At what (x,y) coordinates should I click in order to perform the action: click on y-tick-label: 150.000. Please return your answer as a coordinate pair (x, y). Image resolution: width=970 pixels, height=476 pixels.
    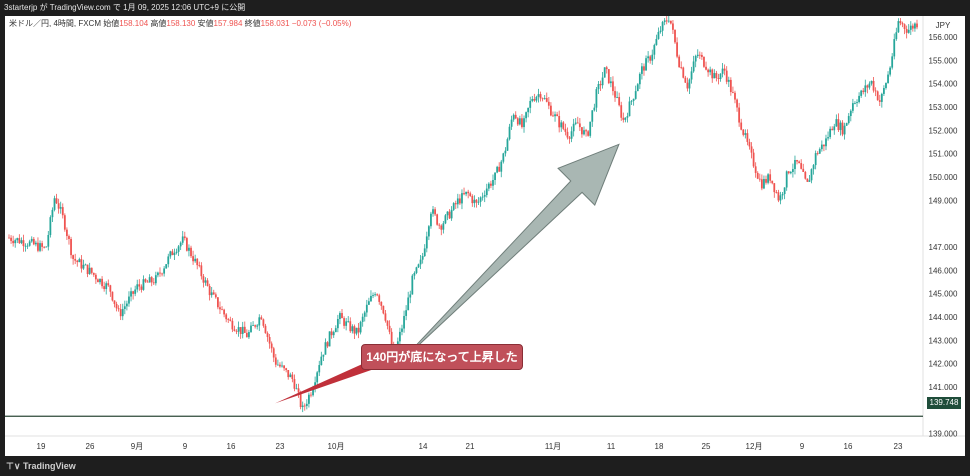
    Looking at the image, I should click on (943, 177).